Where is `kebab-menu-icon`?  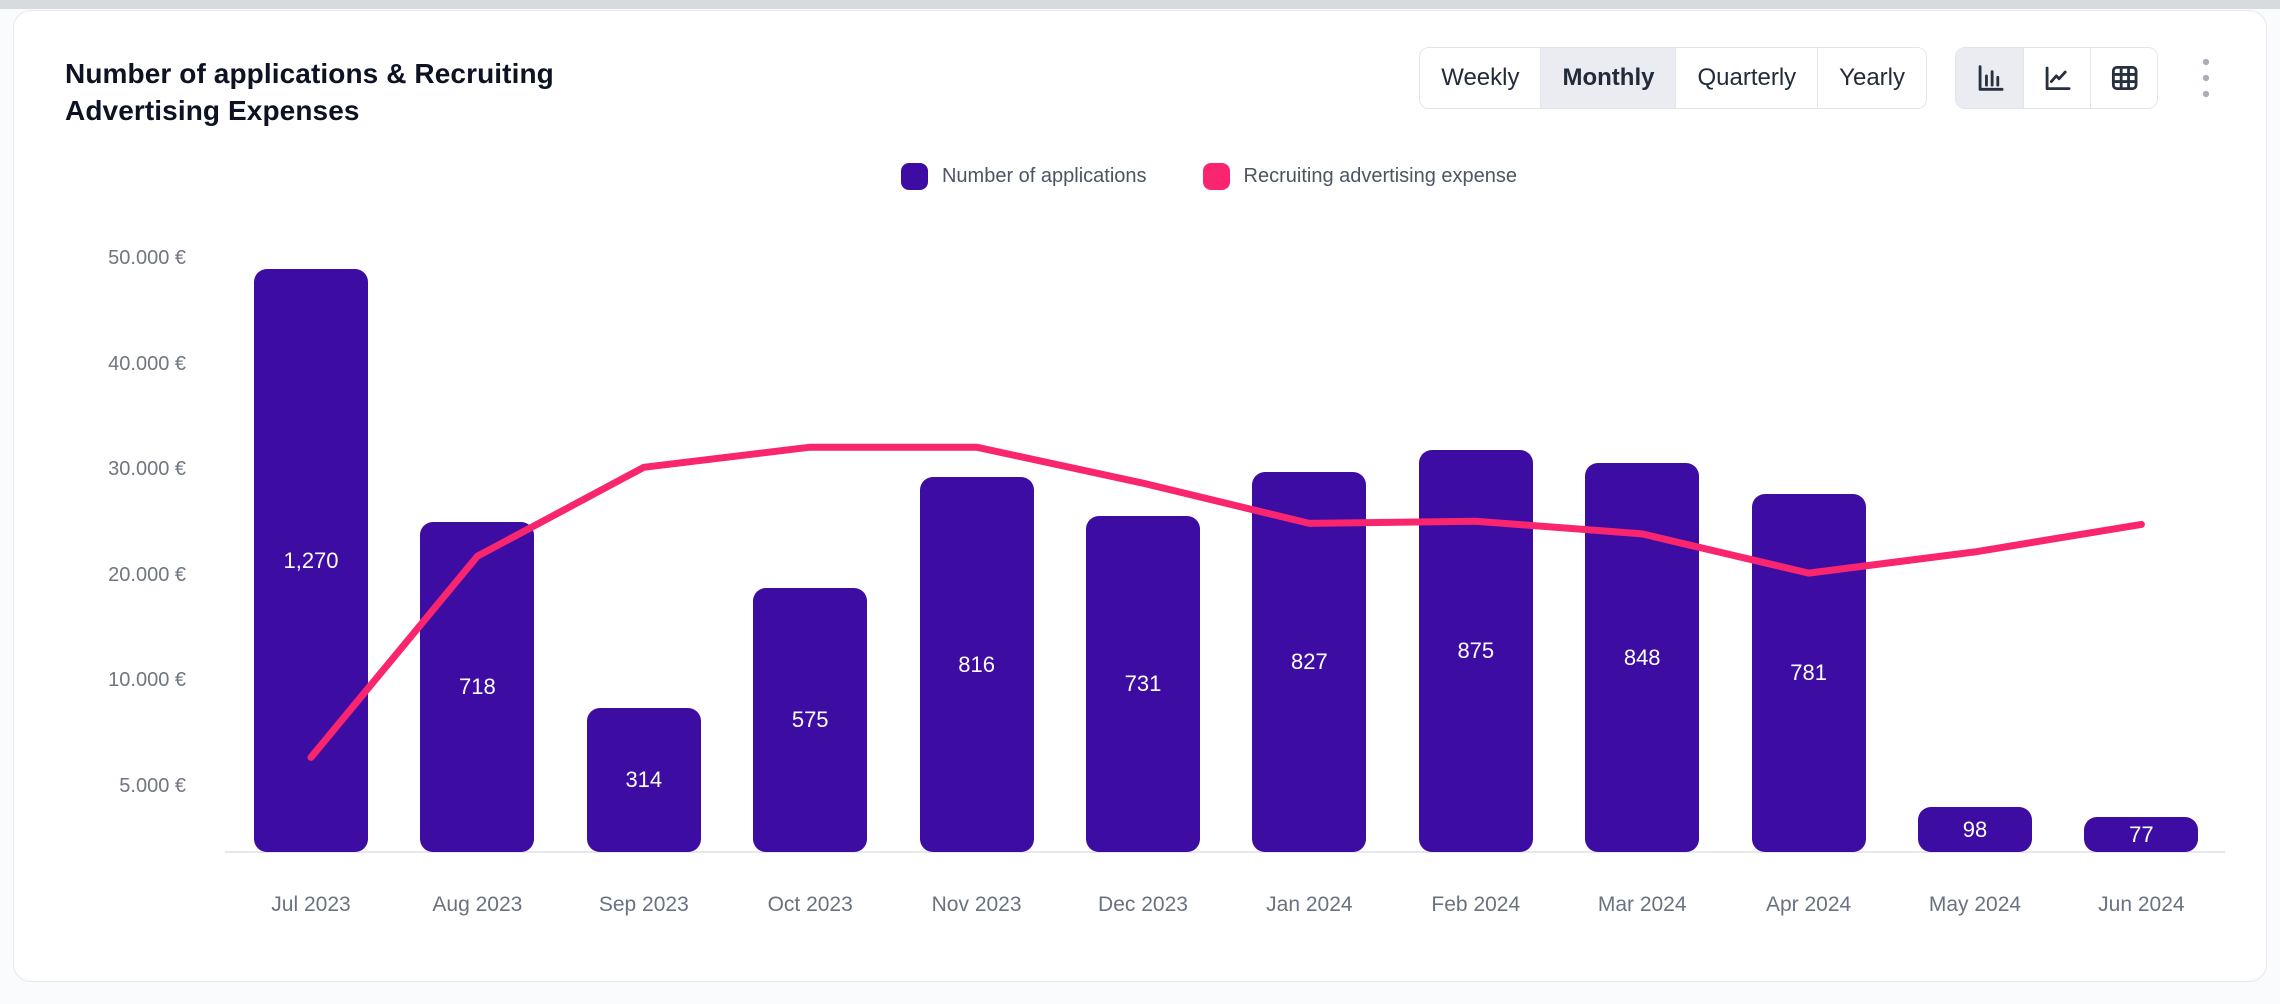
kebab-menu-icon is located at coordinates (2206, 78).